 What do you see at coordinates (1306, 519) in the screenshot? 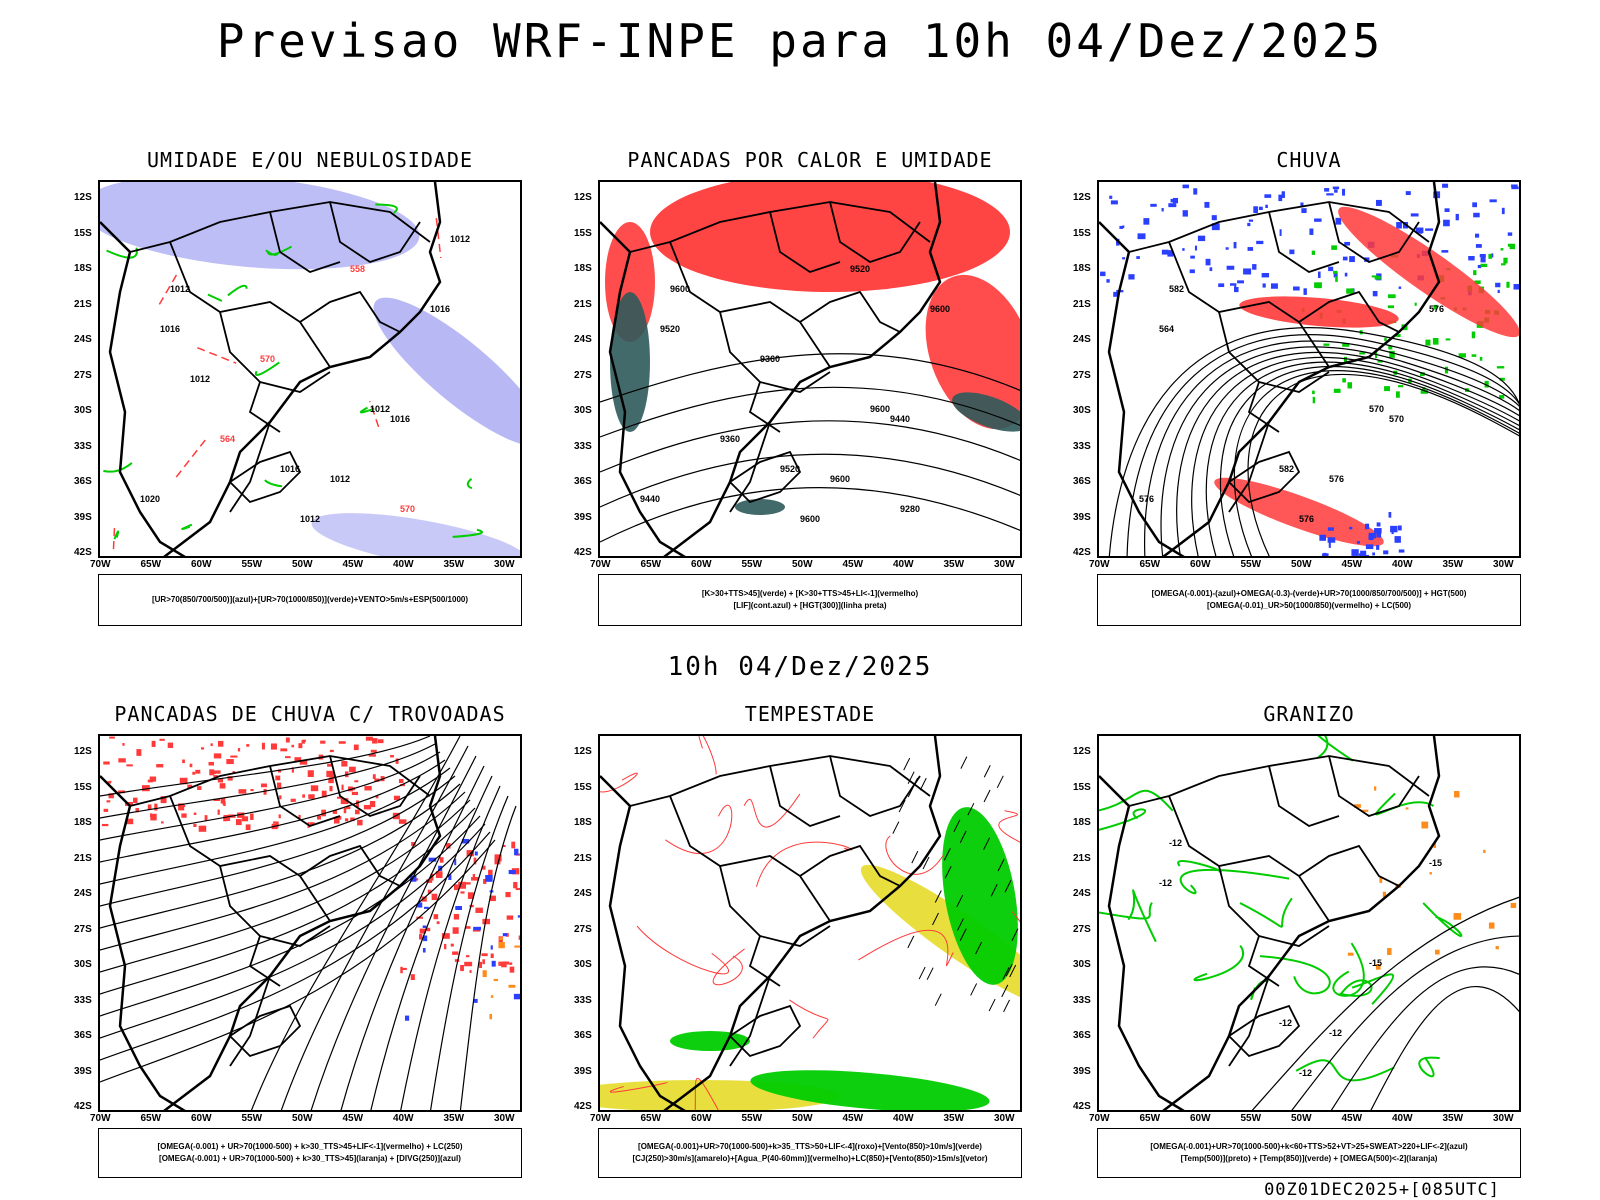
I see `contour-label: 576` at bounding box center [1306, 519].